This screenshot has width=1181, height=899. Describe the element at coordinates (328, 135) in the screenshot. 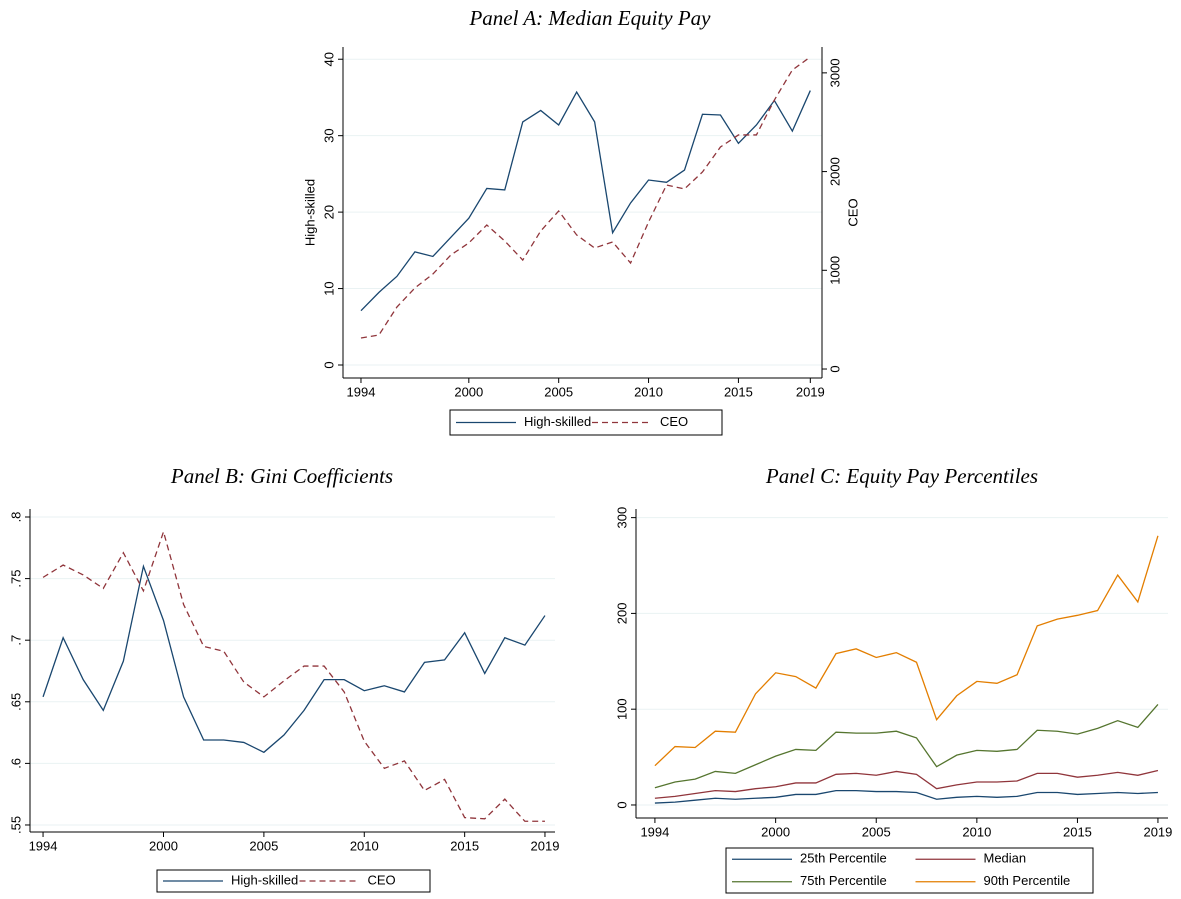

I see `y-tick-label: 30` at that location.